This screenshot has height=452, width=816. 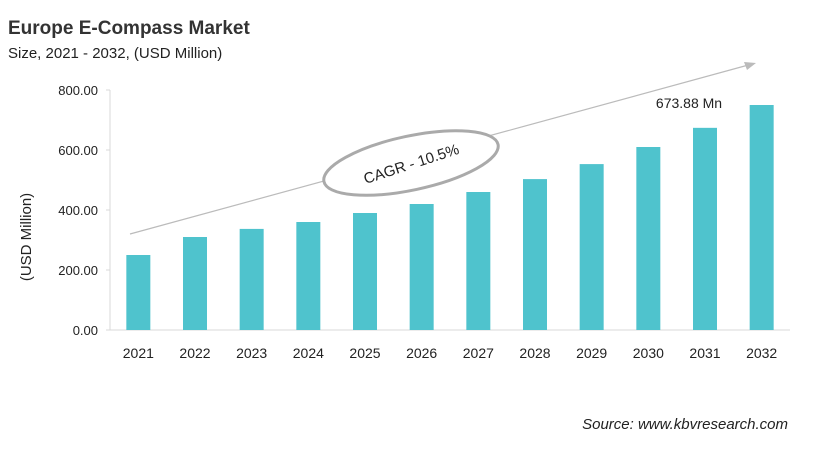 I want to click on bar-2026, so click(x=421, y=267).